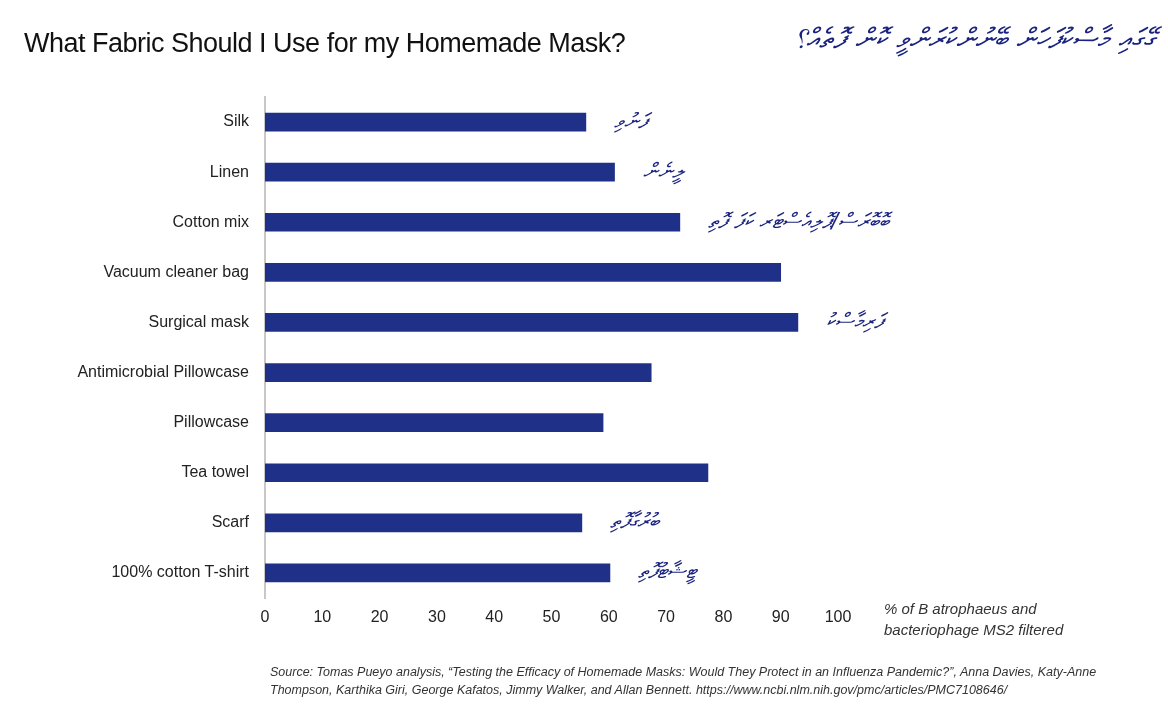 This screenshot has height=717, width=1168. Describe the element at coordinates (180, 572) in the screenshot. I see `y-tick-label: 100% cotton T-shirt` at that location.